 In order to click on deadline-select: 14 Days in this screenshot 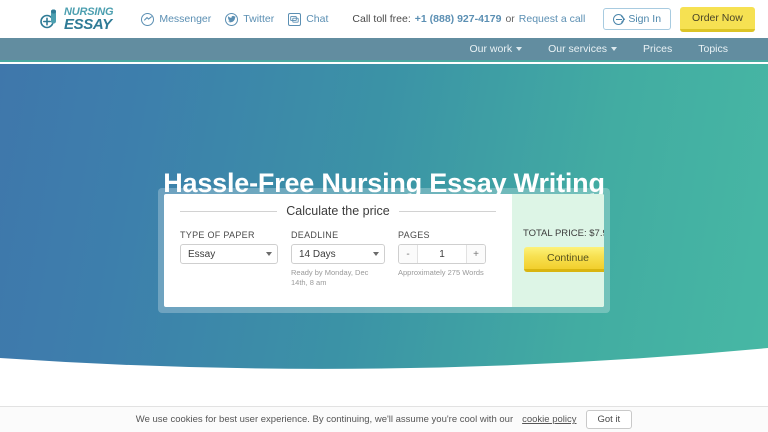, I will do `click(338, 254)`.